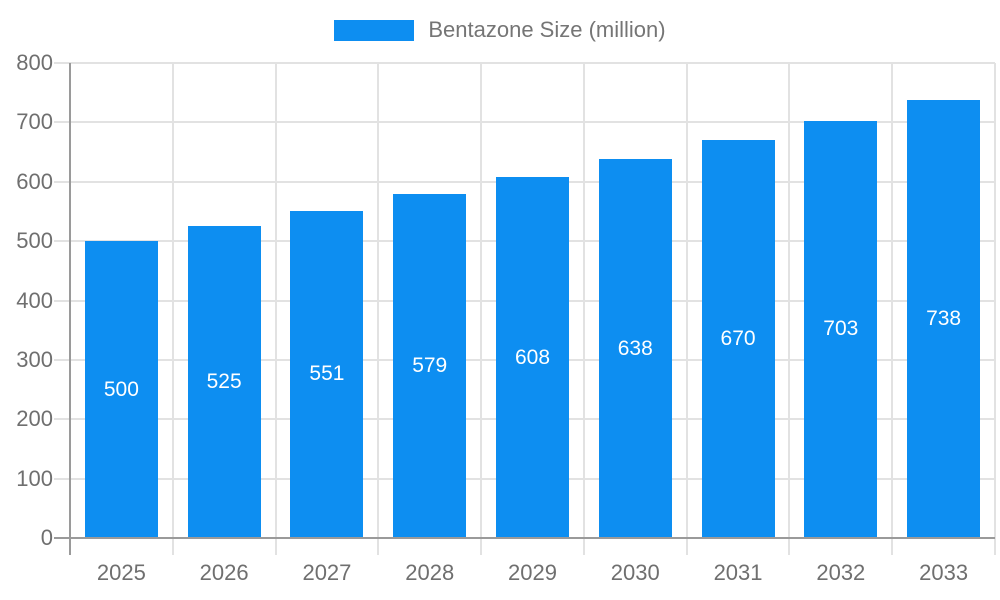 This screenshot has width=1000, height=600. Describe the element at coordinates (34, 478) in the screenshot. I see `y-tick-label: 100` at that location.